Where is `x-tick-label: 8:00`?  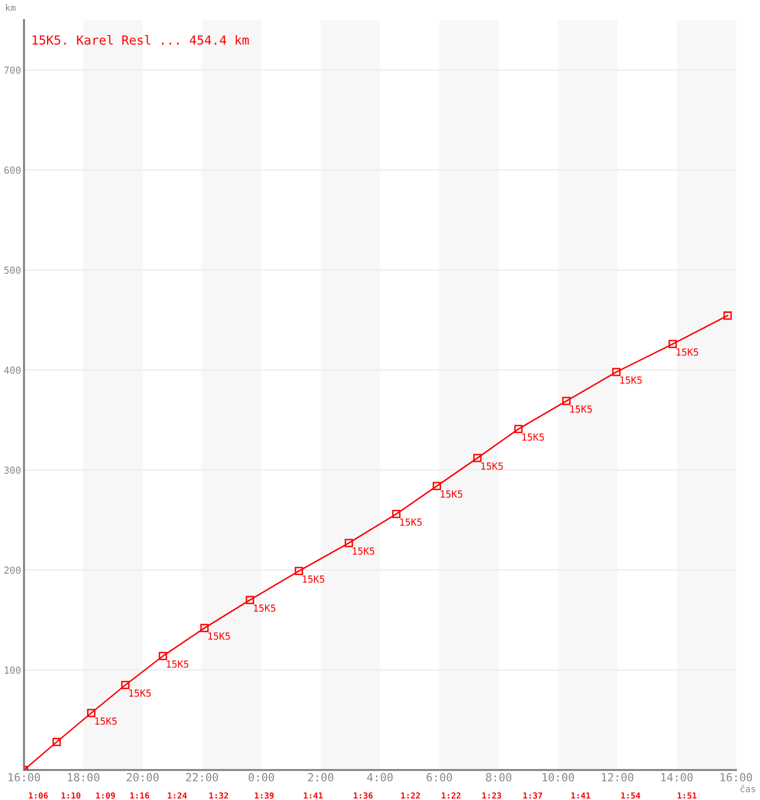
x-tick-label: 8:00 is located at coordinates (499, 777).